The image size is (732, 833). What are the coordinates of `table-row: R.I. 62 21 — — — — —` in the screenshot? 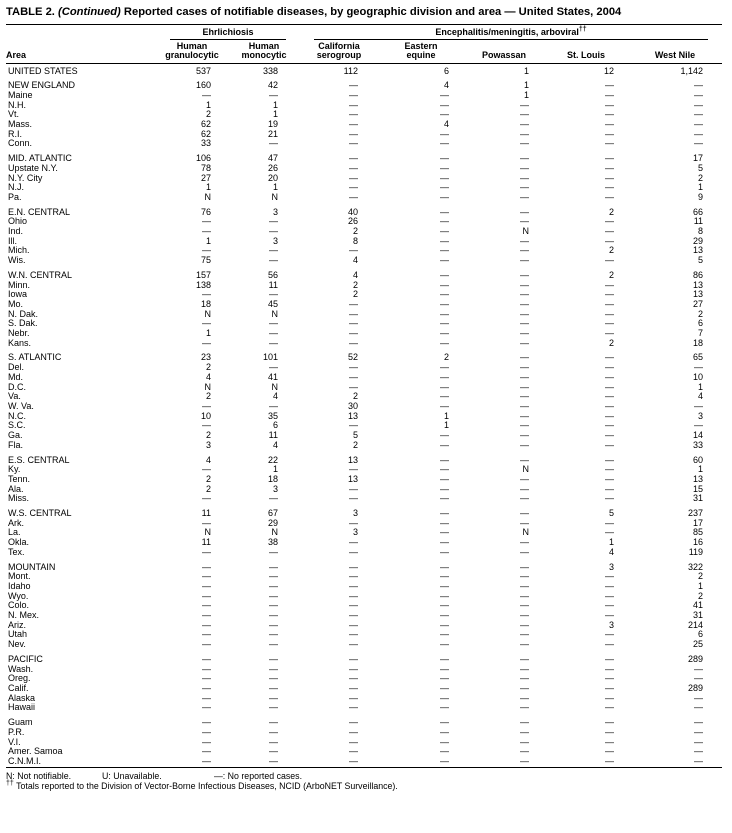 It's located at (364, 134).